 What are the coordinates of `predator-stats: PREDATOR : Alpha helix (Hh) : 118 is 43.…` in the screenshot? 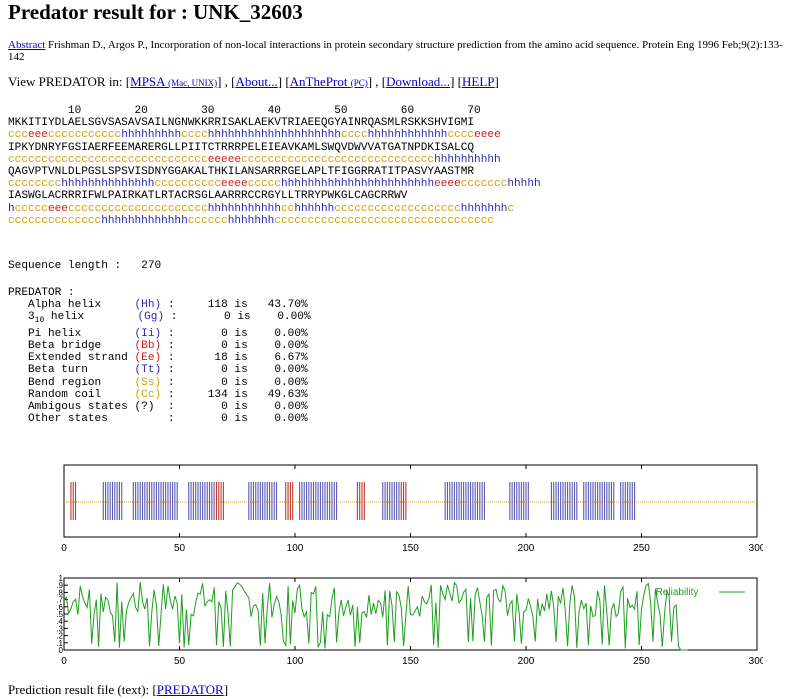 It's located at (159, 356).